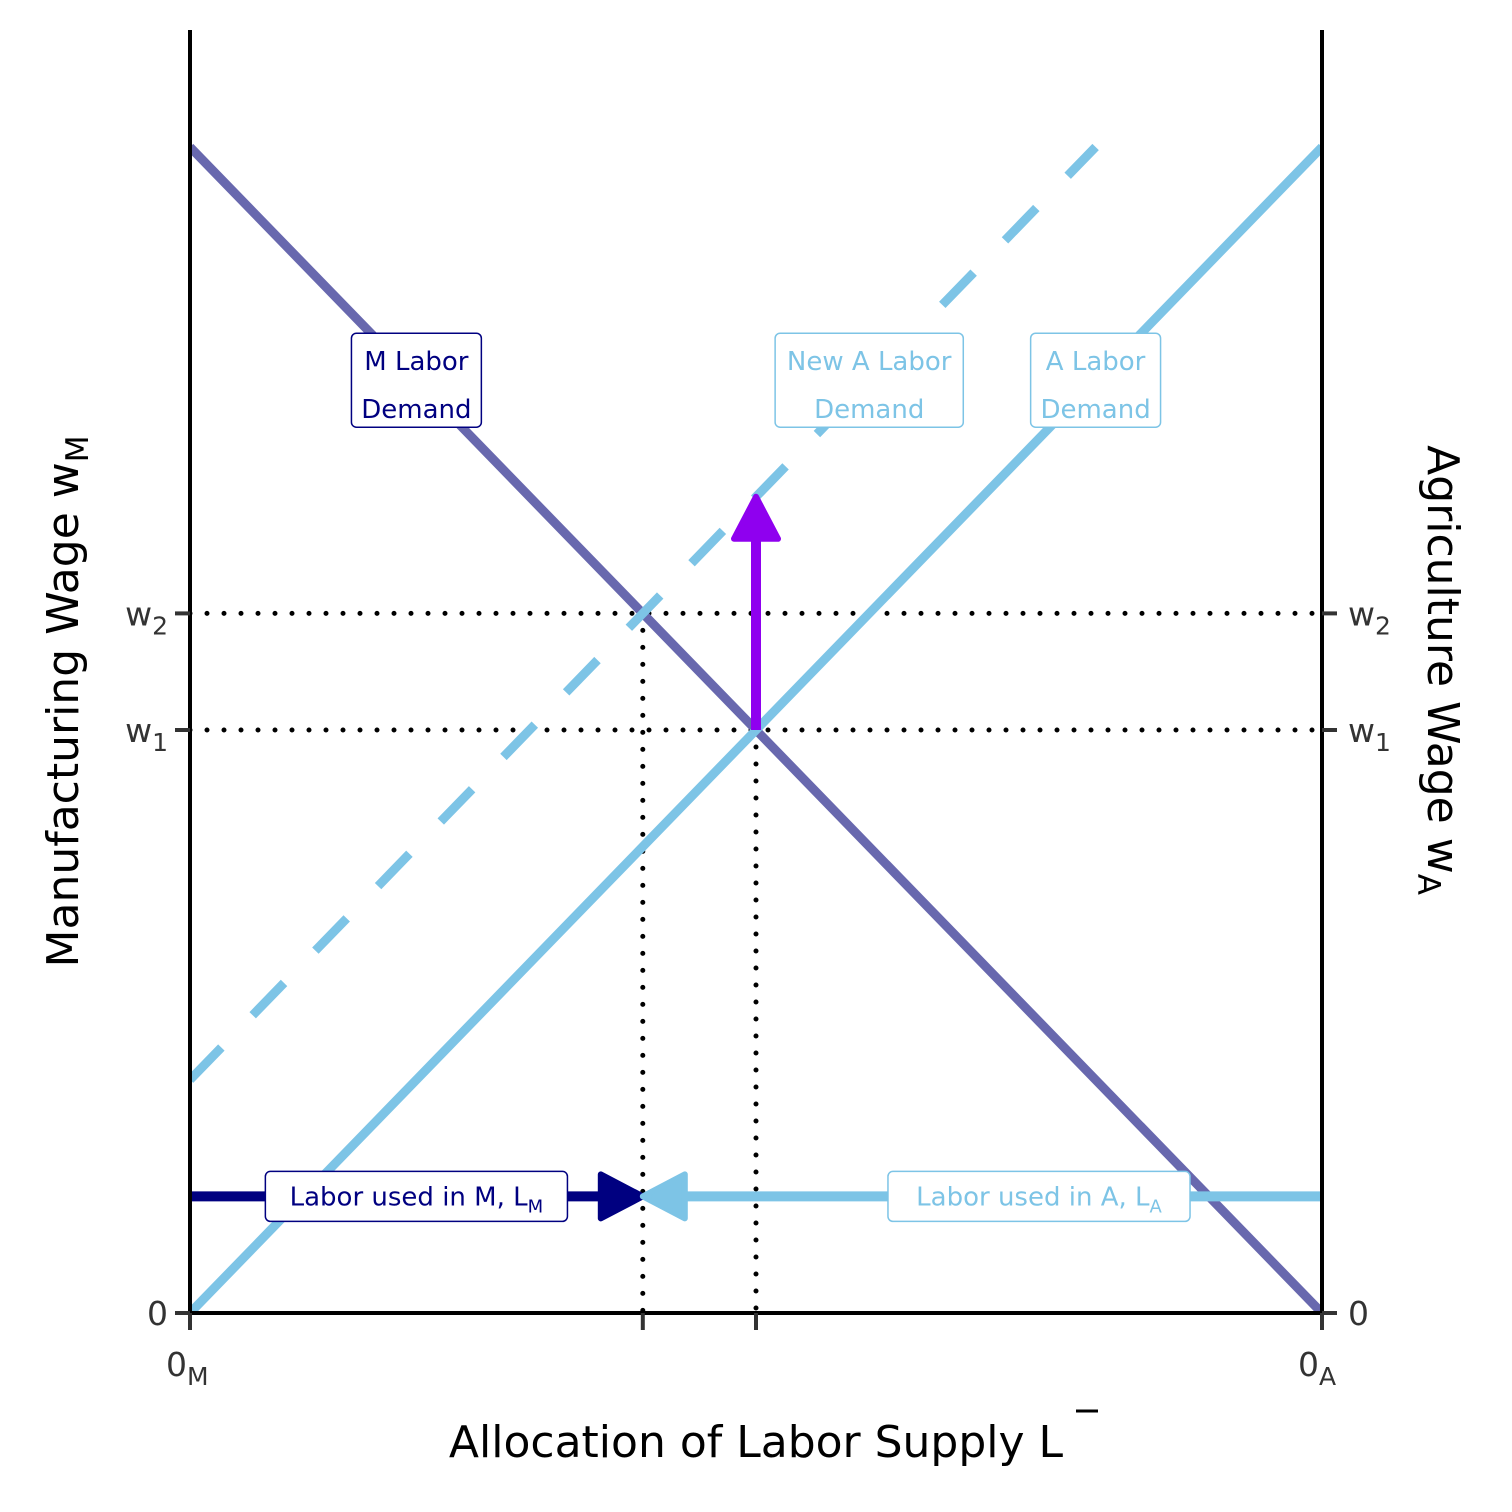  What do you see at coordinates (1369, 734) in the screenshot?
I see `y-tick-label-right-1: w1` at bounding box center [1369, 734].